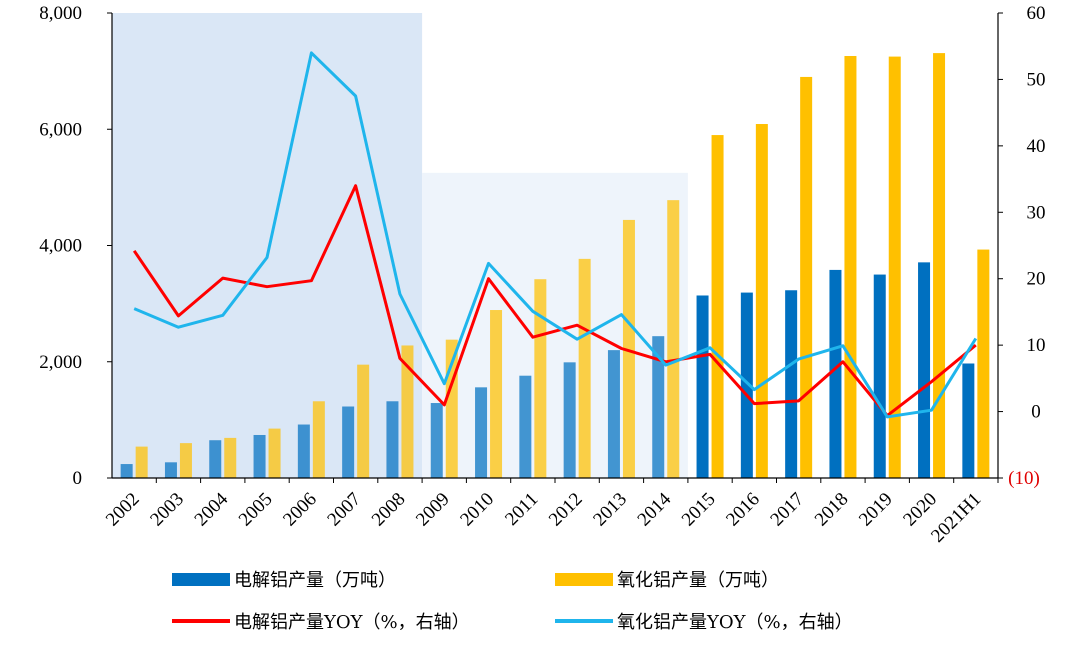 The width and height of the screenshot is (1080, 645). What do you see at coordinates (212, 509) in the screenshot?
I see `x-tick-label-2004: 2004` at bounding box center [212, 509].